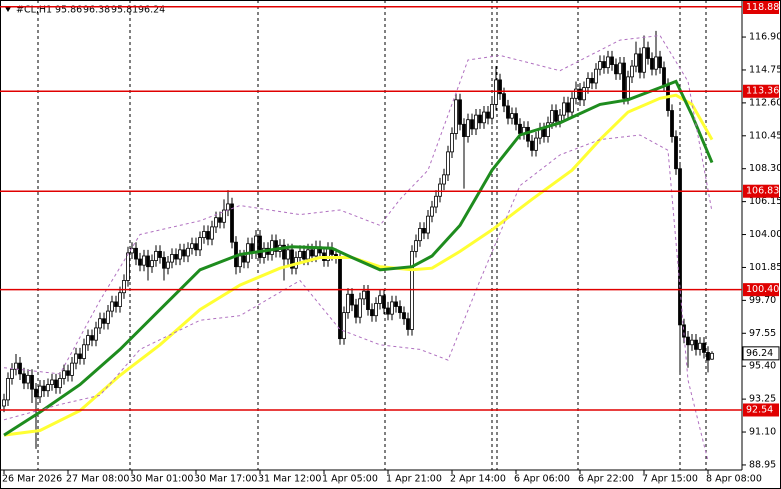 The width and height of the screenshot is (781, 489). What do you see at coordinates (762, 300) in the screenshot?
I see `y-tick-label: 99.70` at bounding box center [762, 300].